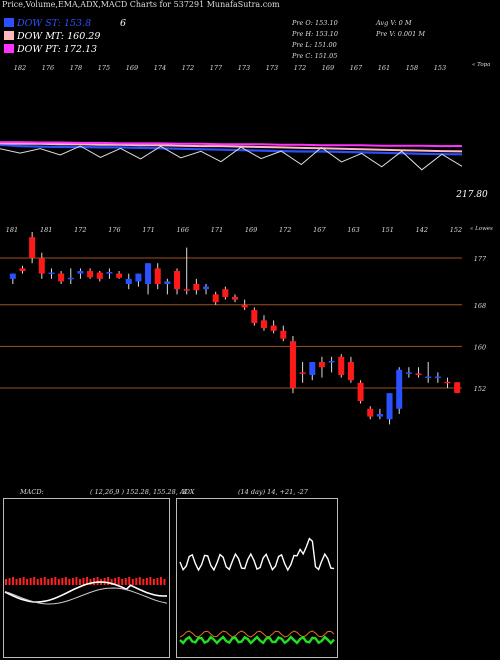 The height and width of the screenshot is (660, 500). I want to click on lower-label: « Lowes, so click(481, 229).